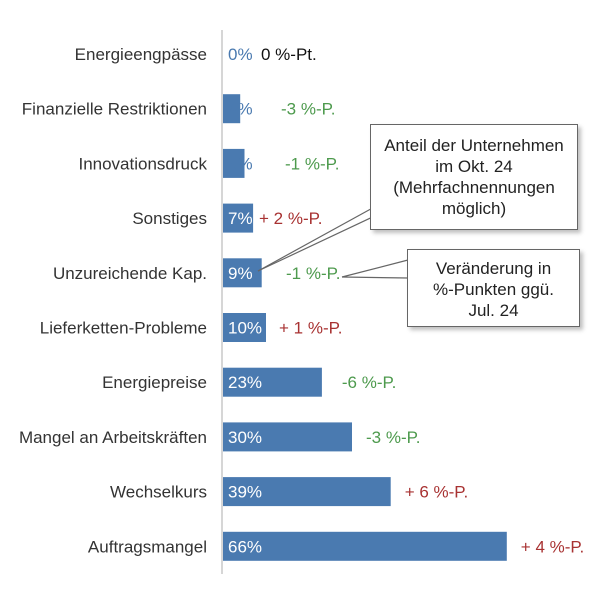 This screenshot has height=600, width=607. I want to click on callout-share-line-2: im Okt. 24, so click(474, 166).